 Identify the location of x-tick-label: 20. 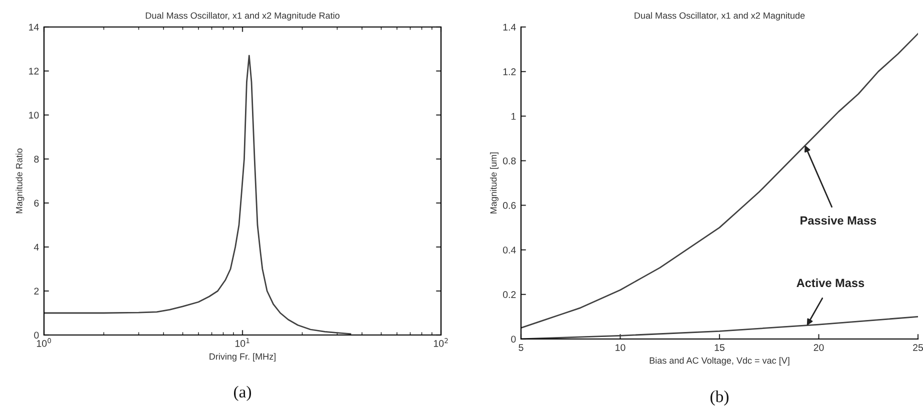
(819, 347).